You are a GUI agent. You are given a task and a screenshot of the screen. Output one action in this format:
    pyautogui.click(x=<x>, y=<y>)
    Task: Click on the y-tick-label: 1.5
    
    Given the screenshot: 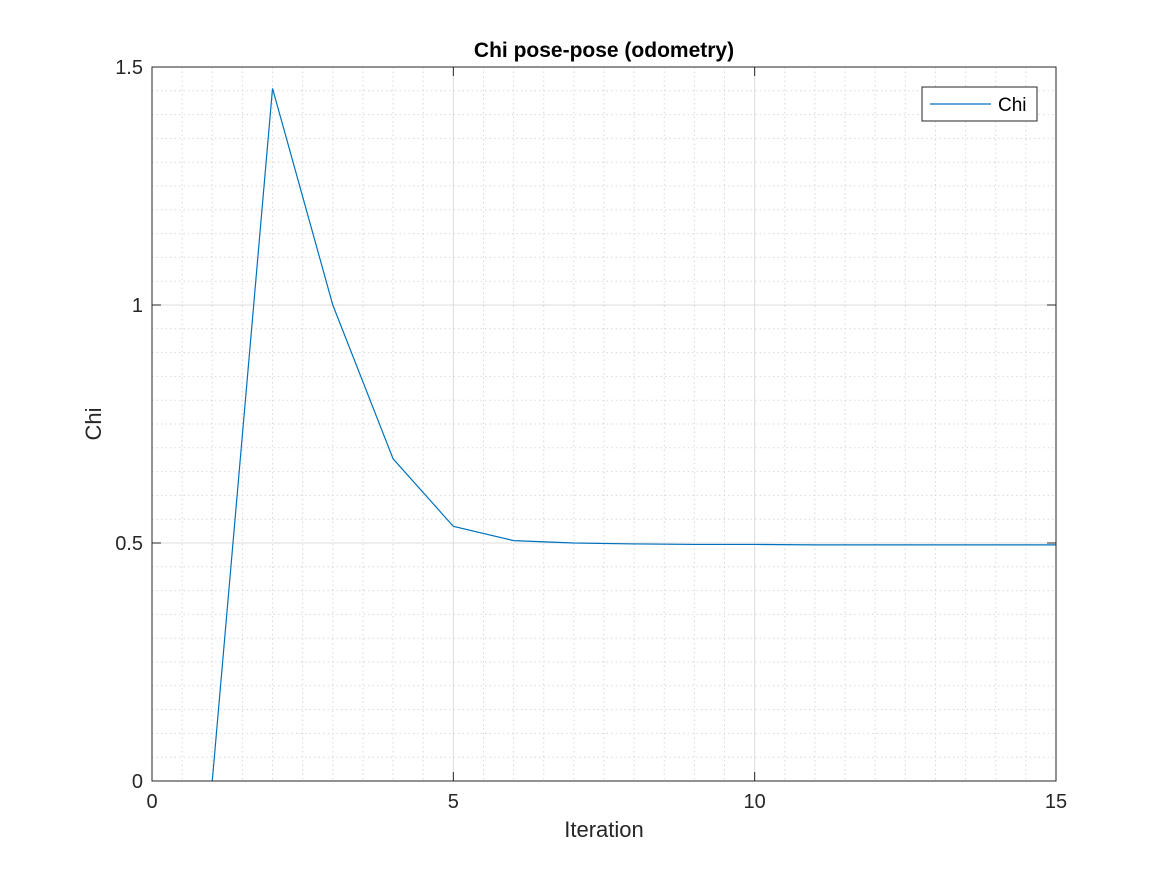 What is the action you would take?
    pyautogui.click(x=129, y=68)
    